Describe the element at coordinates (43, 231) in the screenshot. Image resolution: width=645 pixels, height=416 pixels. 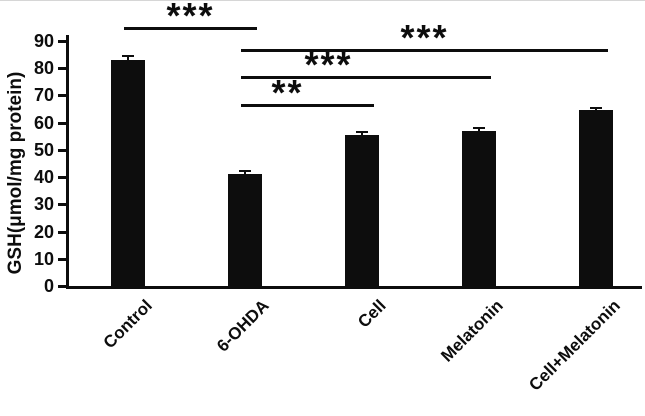
I see `y-tick-label: 20` at that location.